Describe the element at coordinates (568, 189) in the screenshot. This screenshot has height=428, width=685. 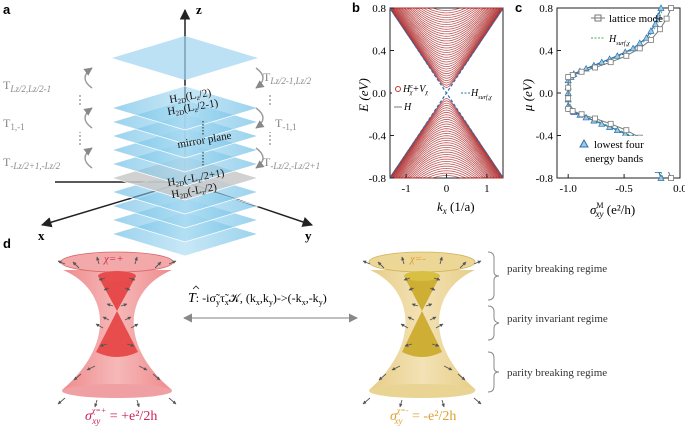
I see `xtick-label-c: -1.0` at that location.